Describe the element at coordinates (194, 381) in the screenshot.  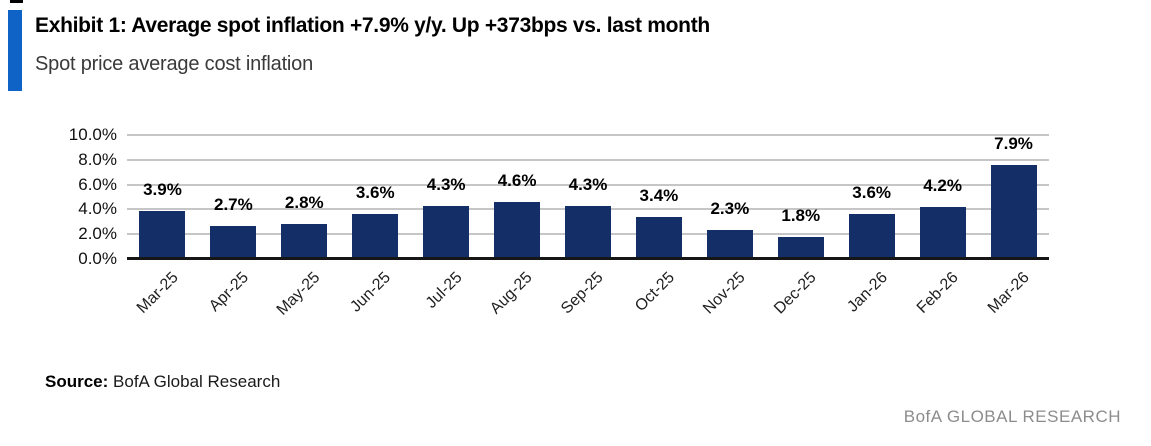
I see `source-text: BofA Global Research` at that location.